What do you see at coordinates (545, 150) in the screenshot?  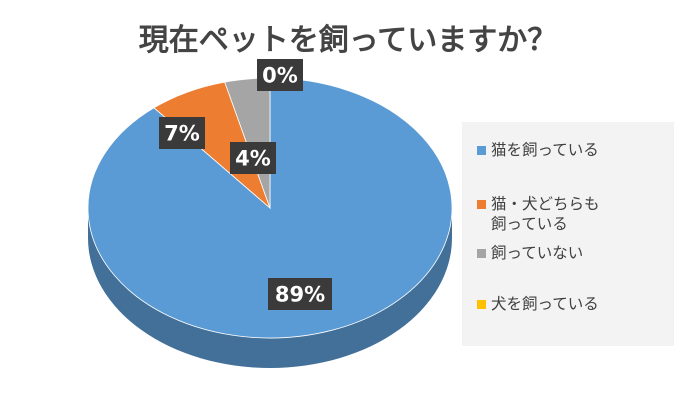 I see `legend-label-0: 猫を飼っている` at bounding box center [545, 150].